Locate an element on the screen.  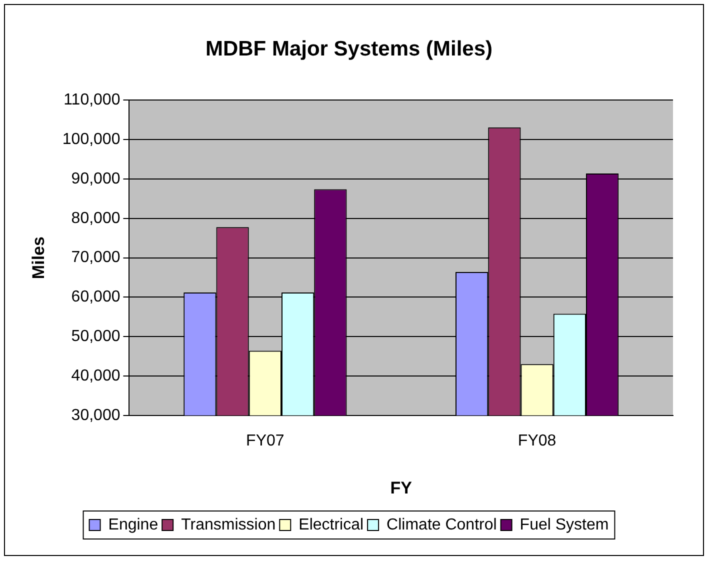
y-tick-label: 40,000 is located at coordinates (95, 375).